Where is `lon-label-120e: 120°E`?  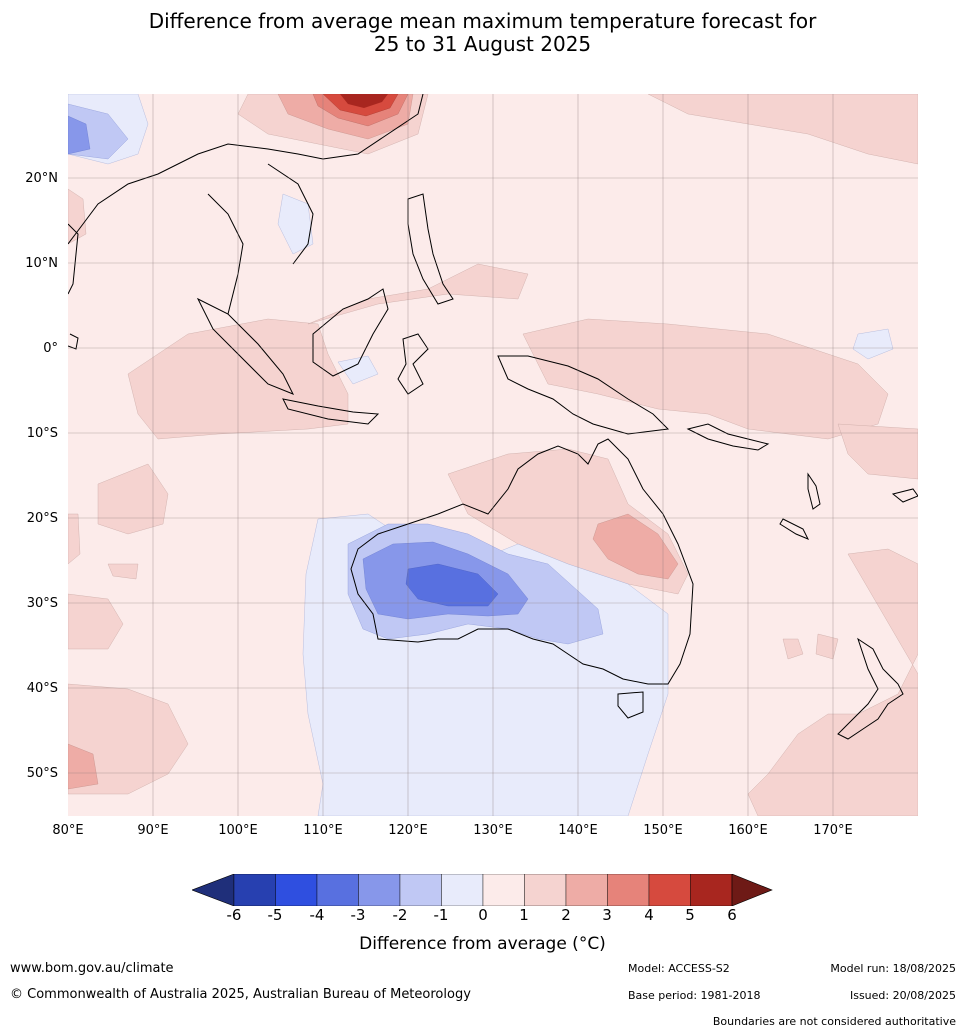
lon-label-120e: 120°E is located at coordinates (408, 830).